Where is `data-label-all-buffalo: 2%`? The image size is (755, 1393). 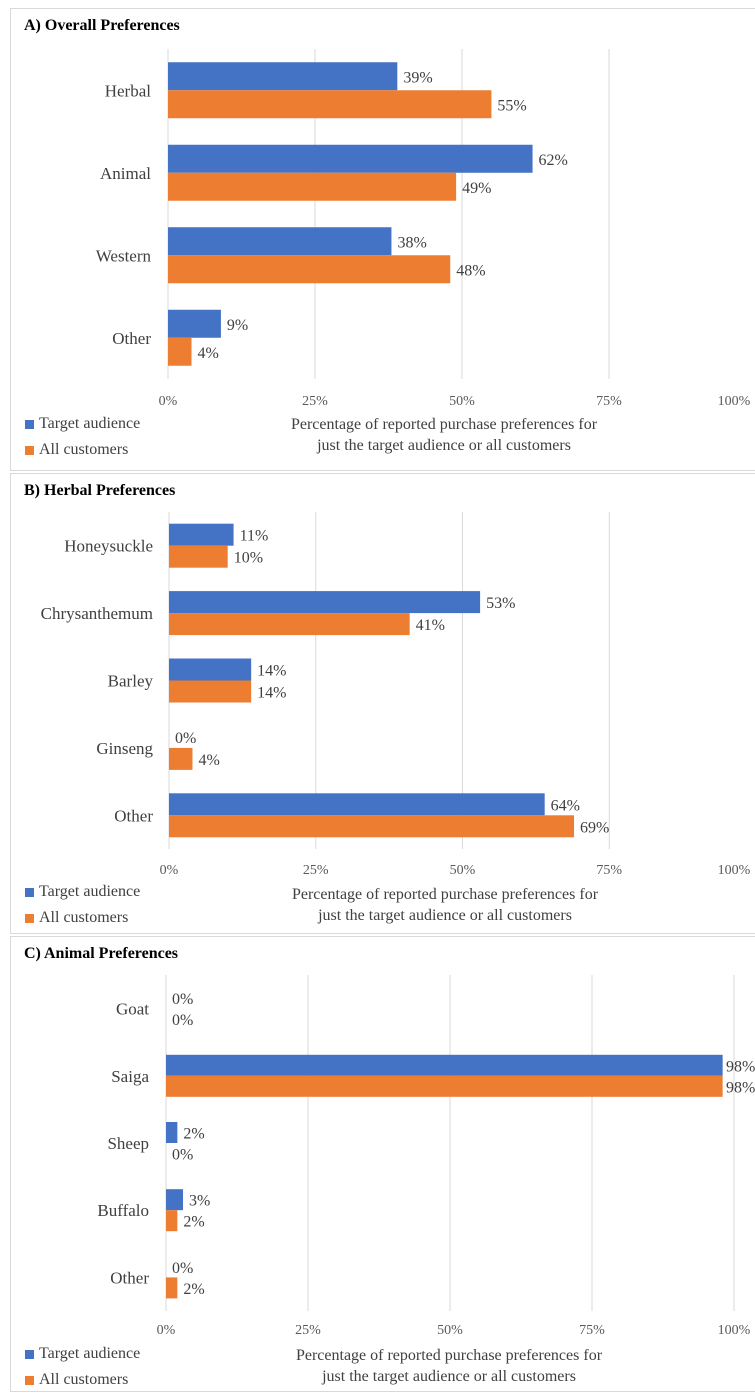 data-label-all-buffalo: 2% is located at coordinates (193, 1222).